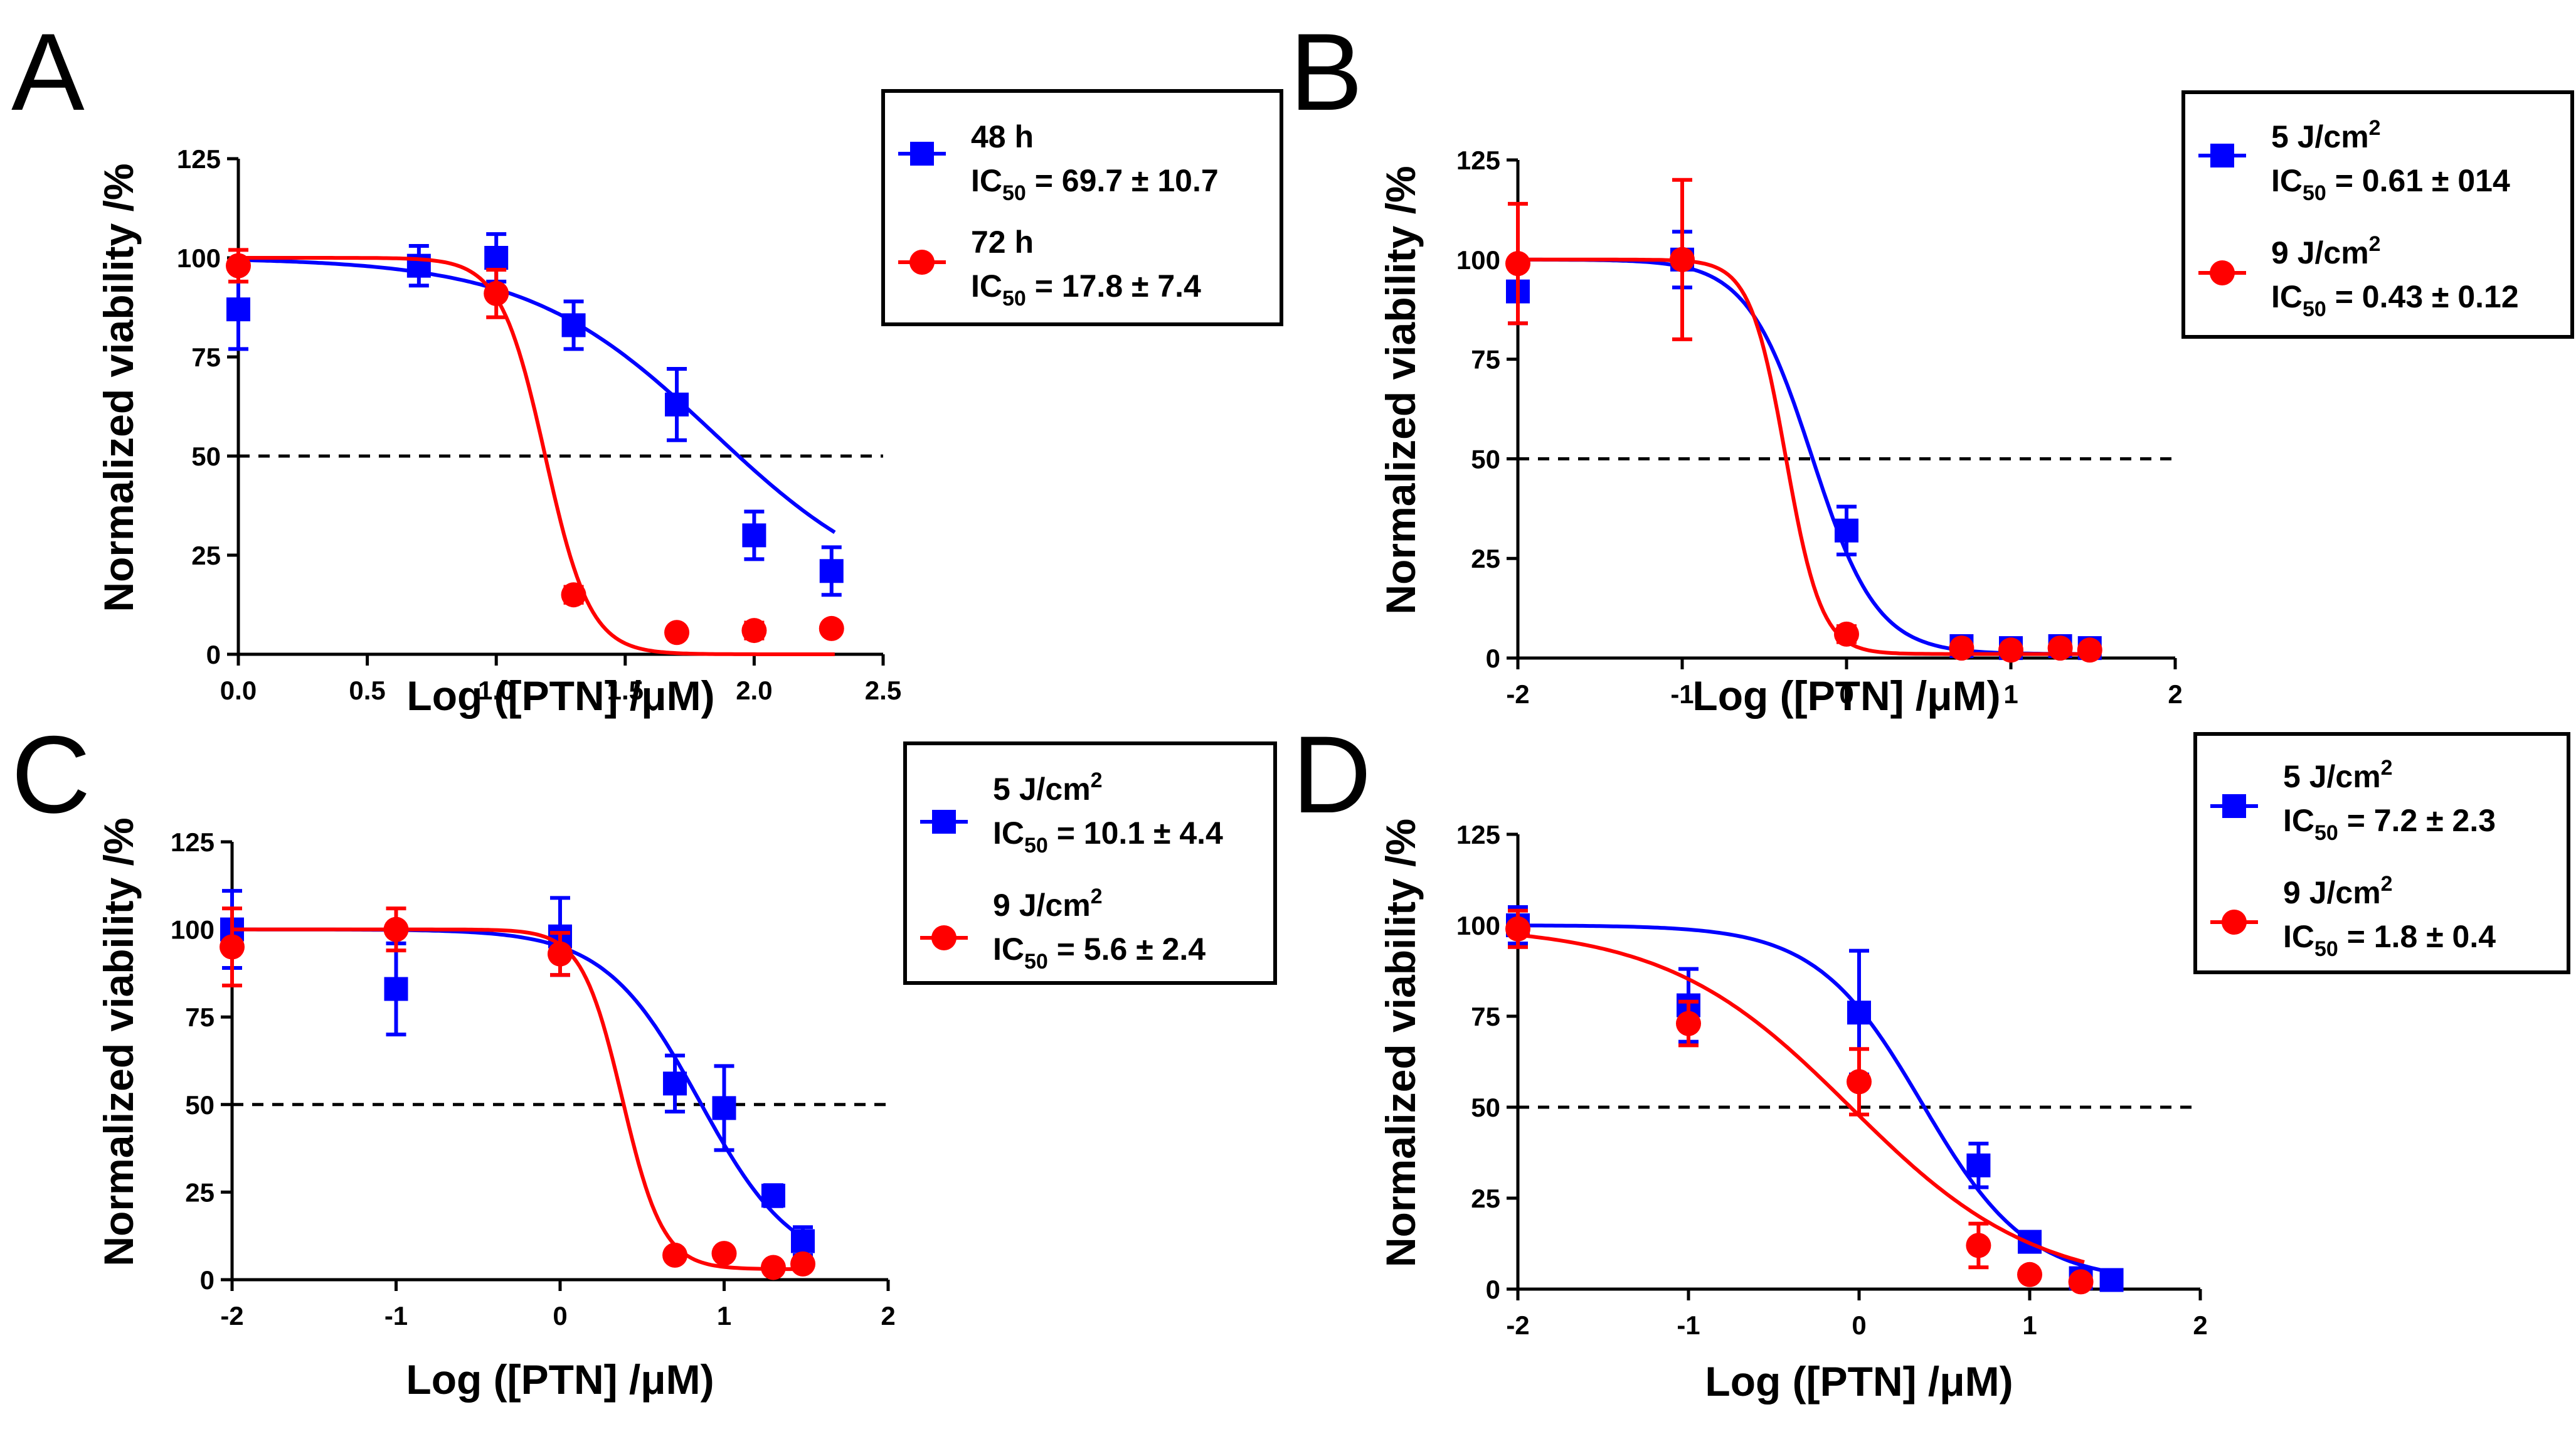 The image size is (2576, 1429). I want to click on legend-ic50: IC50 = 5.6 ± 2.4, so click(1099, 953).